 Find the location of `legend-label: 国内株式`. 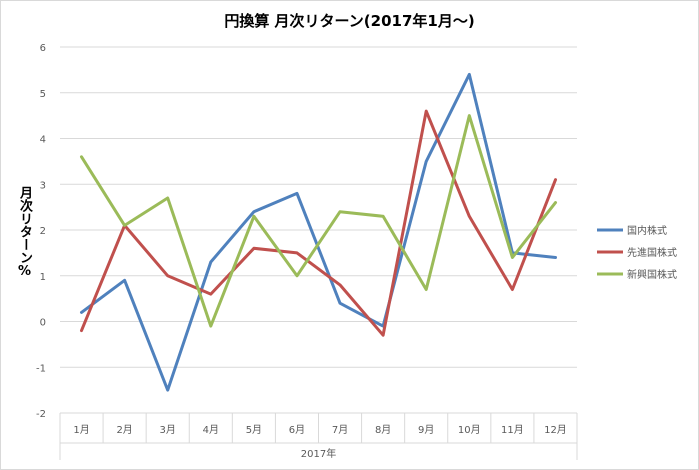

legend-label: 国内株式 is located at coordinates (647, 230).